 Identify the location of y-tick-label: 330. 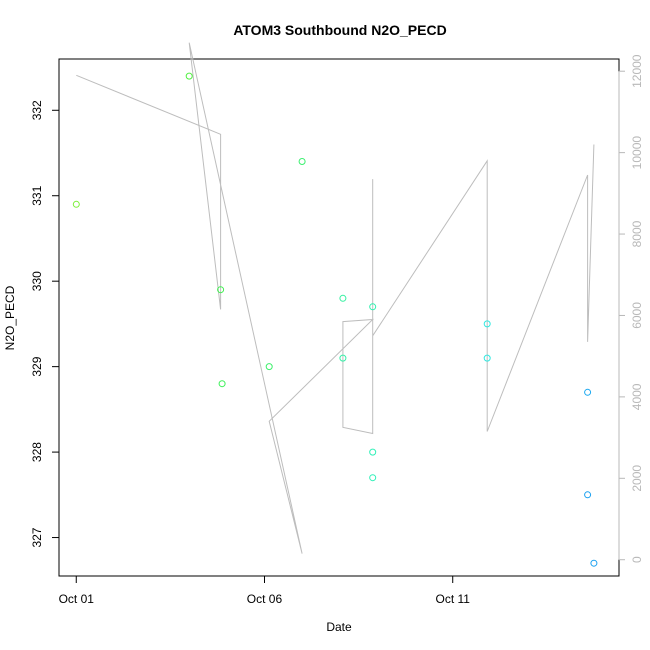
(37, 281).